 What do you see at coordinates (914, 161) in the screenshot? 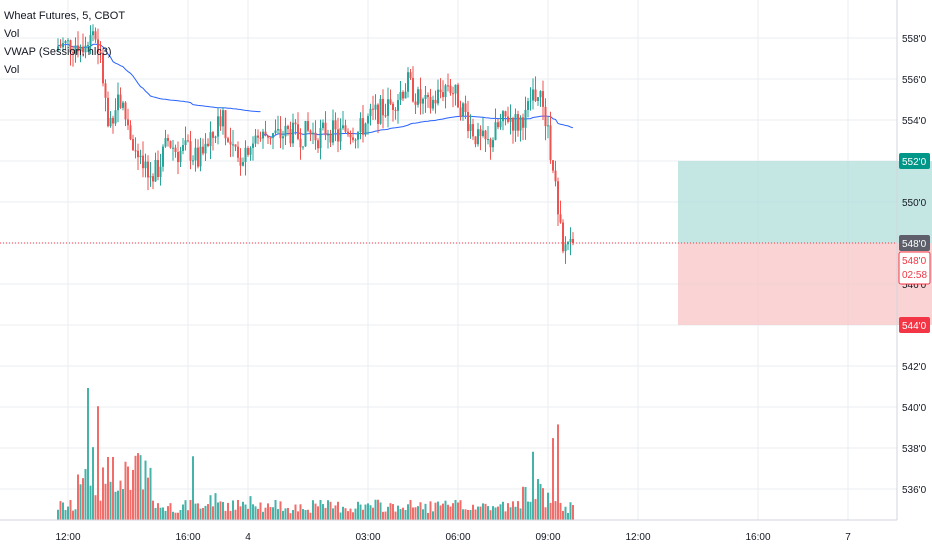
I see `target-price-tag` at bounding box center [914, 161].